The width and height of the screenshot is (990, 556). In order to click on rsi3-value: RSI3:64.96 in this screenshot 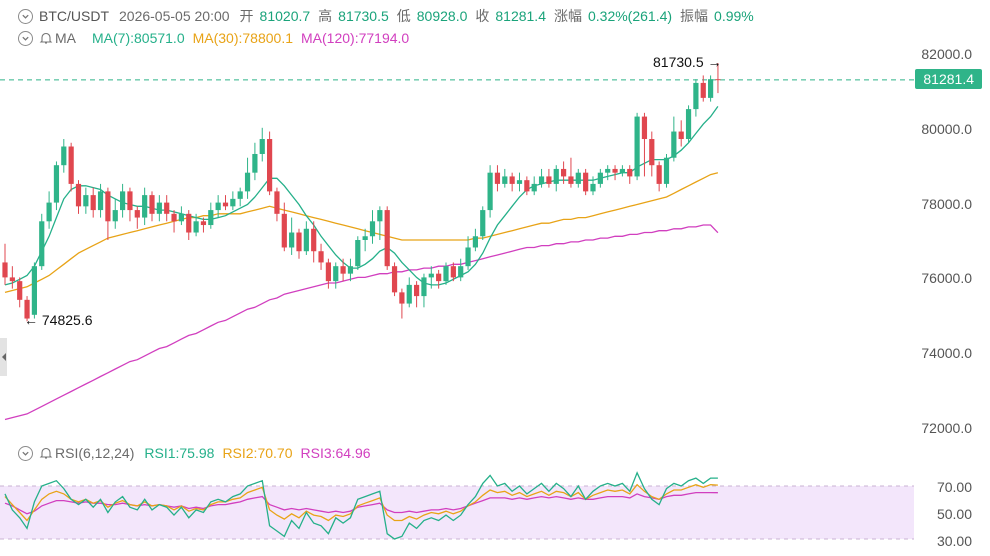, I will do `click(335, 453)`.